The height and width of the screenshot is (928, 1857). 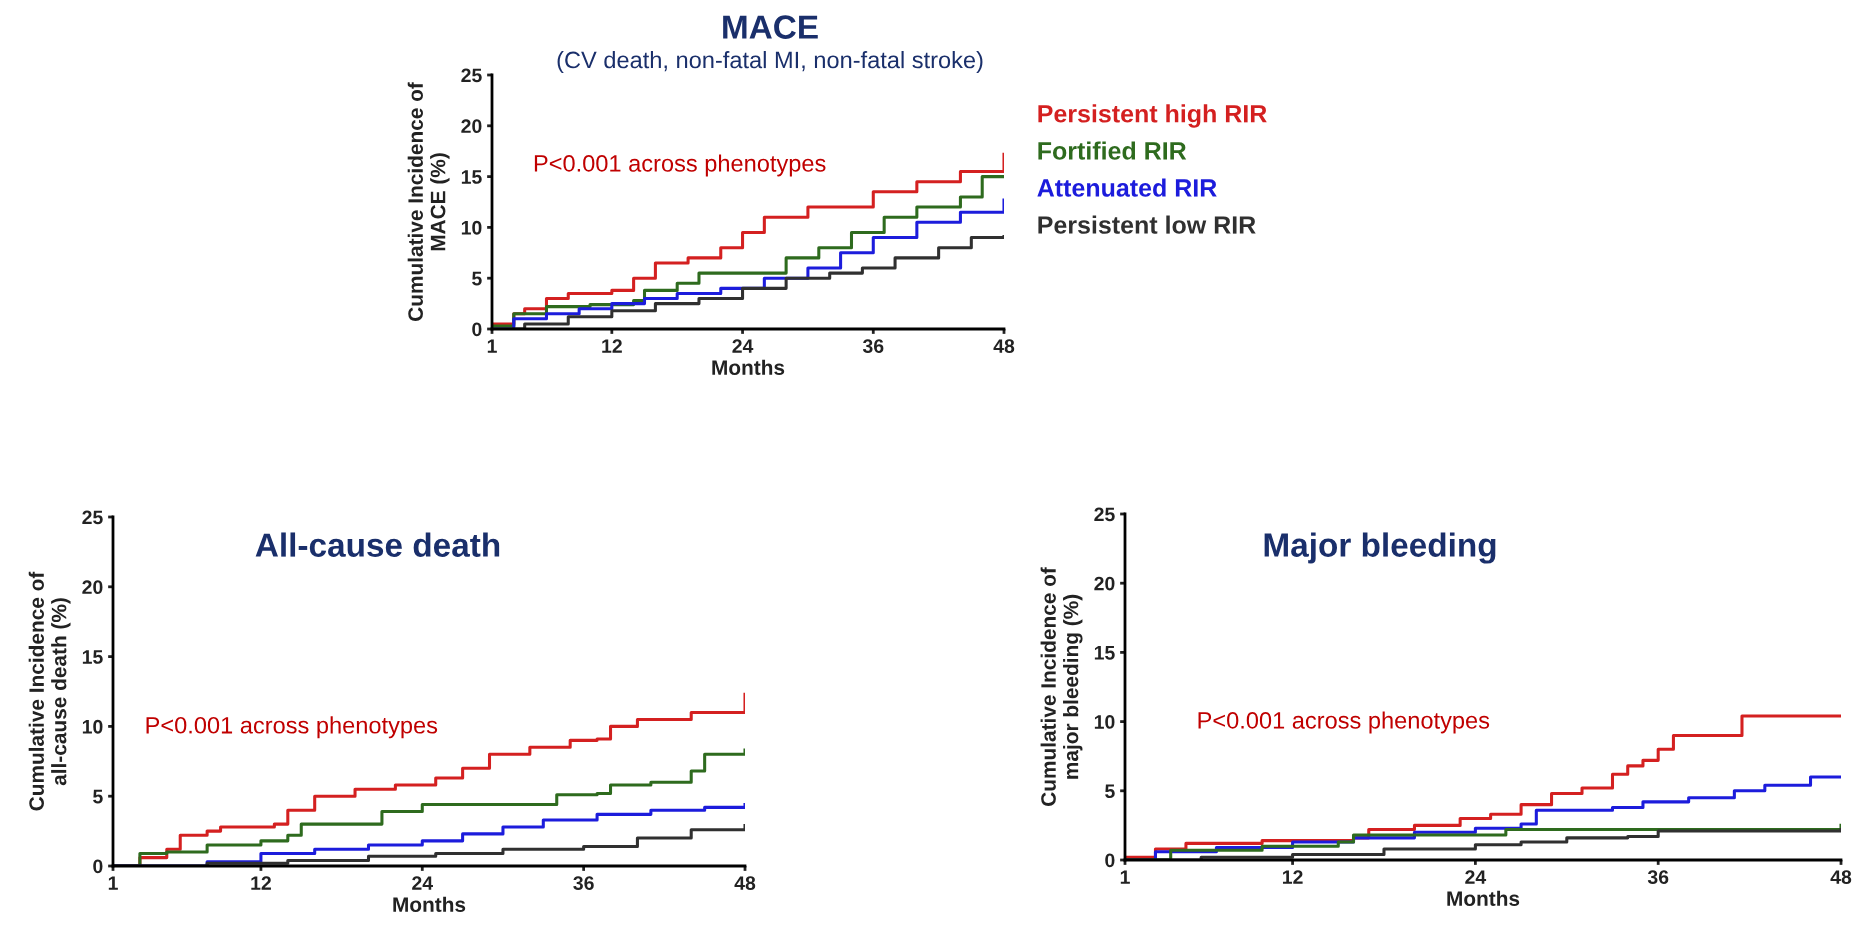 I want to click on y-axis-title: Cumulative Incidence of major bleeding (%), so click(x=1061, y=686).